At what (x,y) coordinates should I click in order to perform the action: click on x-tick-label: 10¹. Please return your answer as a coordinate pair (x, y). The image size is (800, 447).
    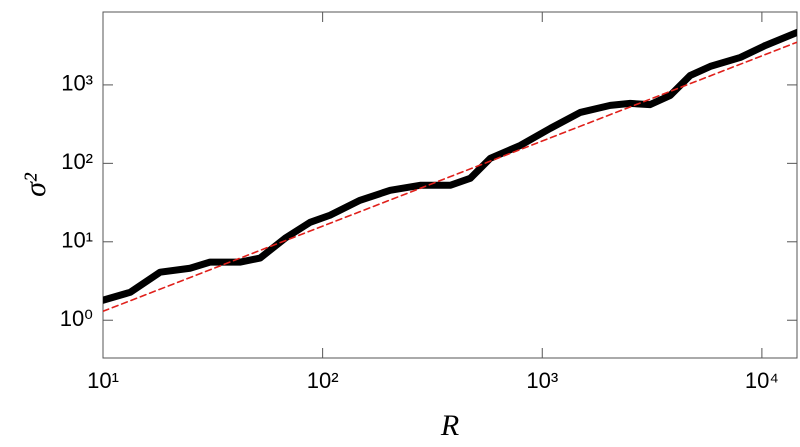
    Looking at the image, I should click on (103, 380).